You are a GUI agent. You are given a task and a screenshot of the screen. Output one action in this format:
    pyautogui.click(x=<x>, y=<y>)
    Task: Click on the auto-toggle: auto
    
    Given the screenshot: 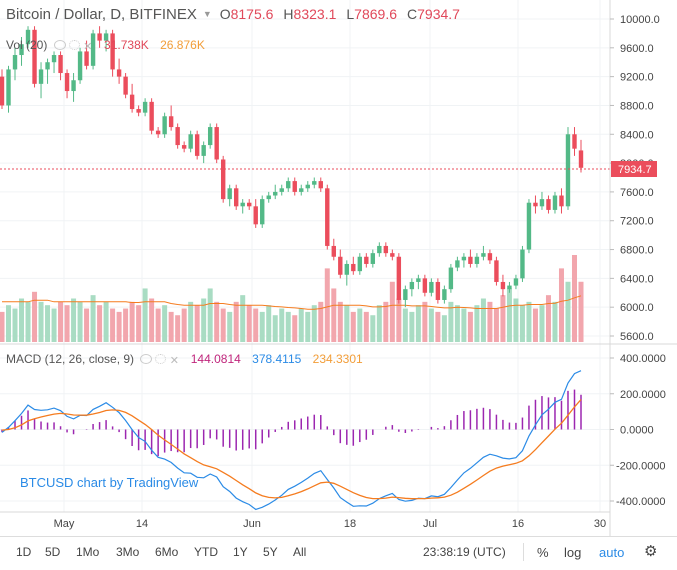 What is the action you would take?
    pyautogui.click(x=612, y=552)
    